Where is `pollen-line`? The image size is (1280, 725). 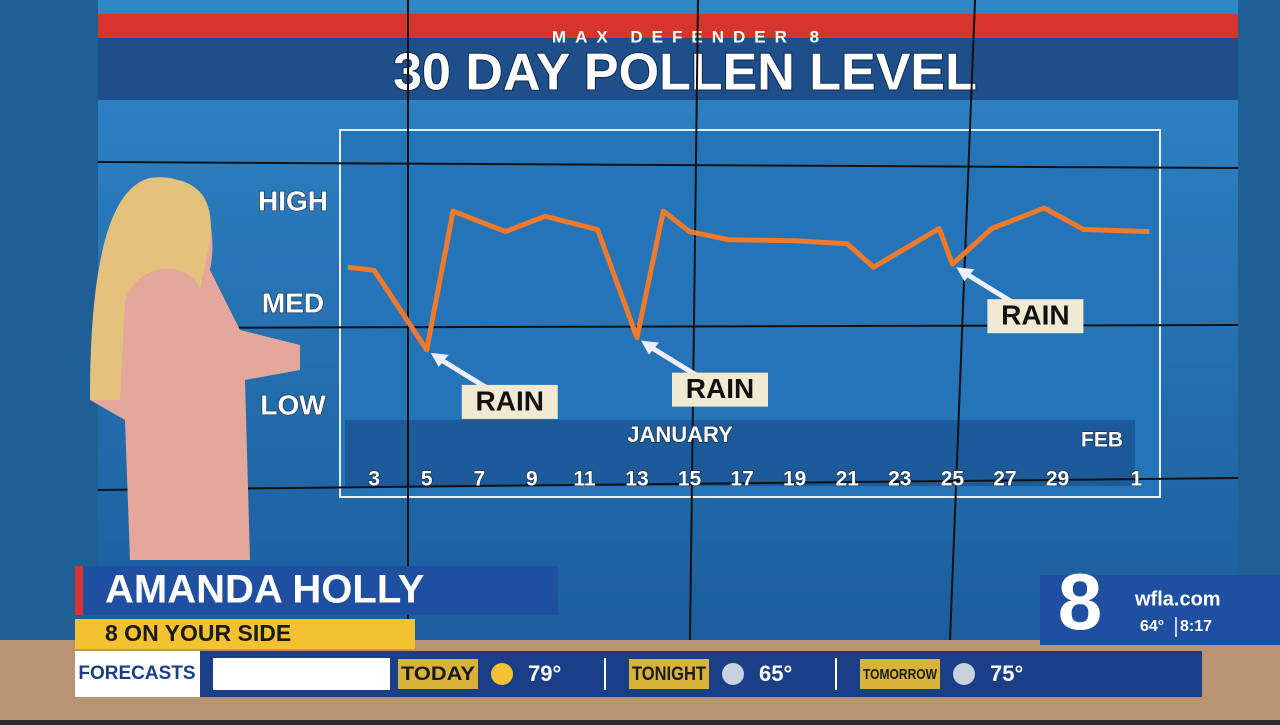 pollen-line is located at coordinates (748, 279).